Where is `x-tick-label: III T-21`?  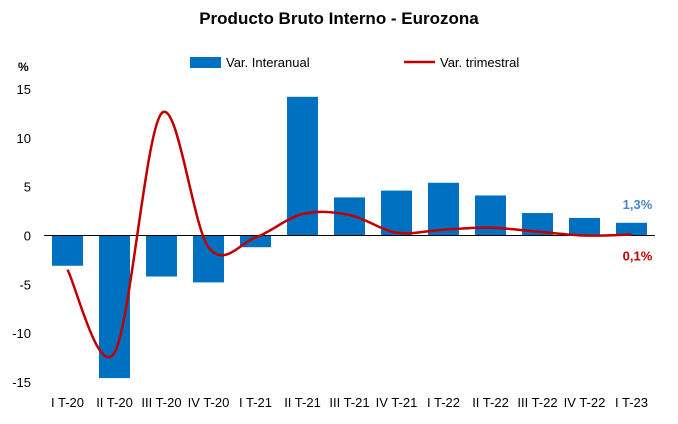
x-tick-label: III T-21 is located at coordinates (349, 402).